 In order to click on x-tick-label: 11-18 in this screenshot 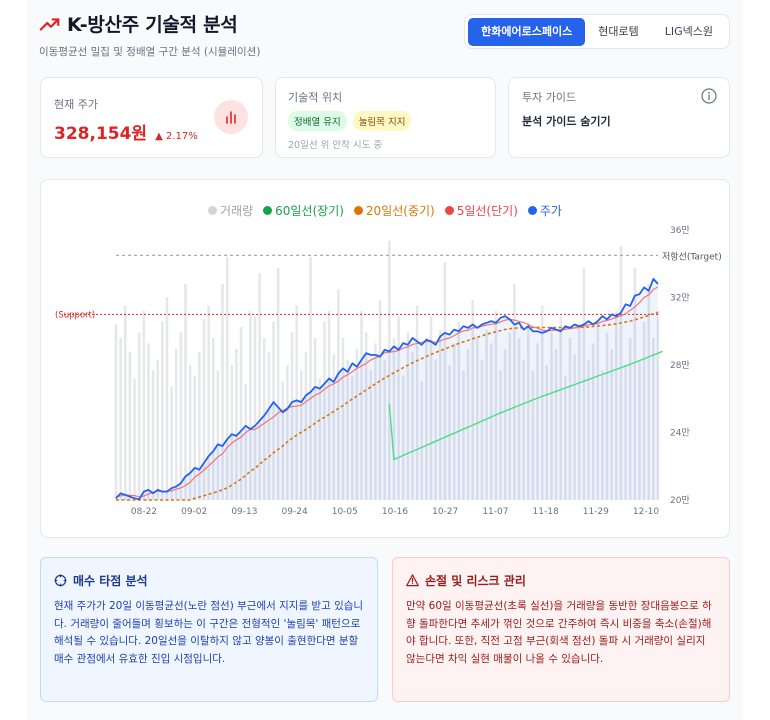, I will do `click(546, 512)`.